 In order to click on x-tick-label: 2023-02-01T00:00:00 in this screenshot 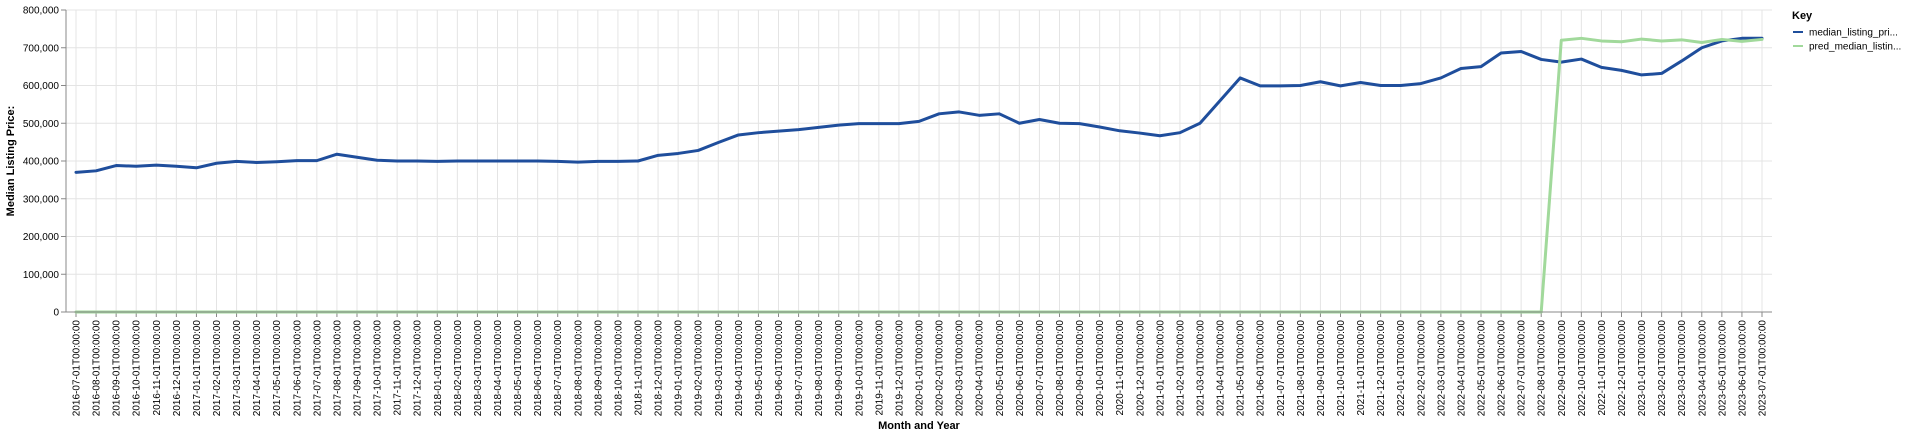, I will do `click(1662, 368)`.